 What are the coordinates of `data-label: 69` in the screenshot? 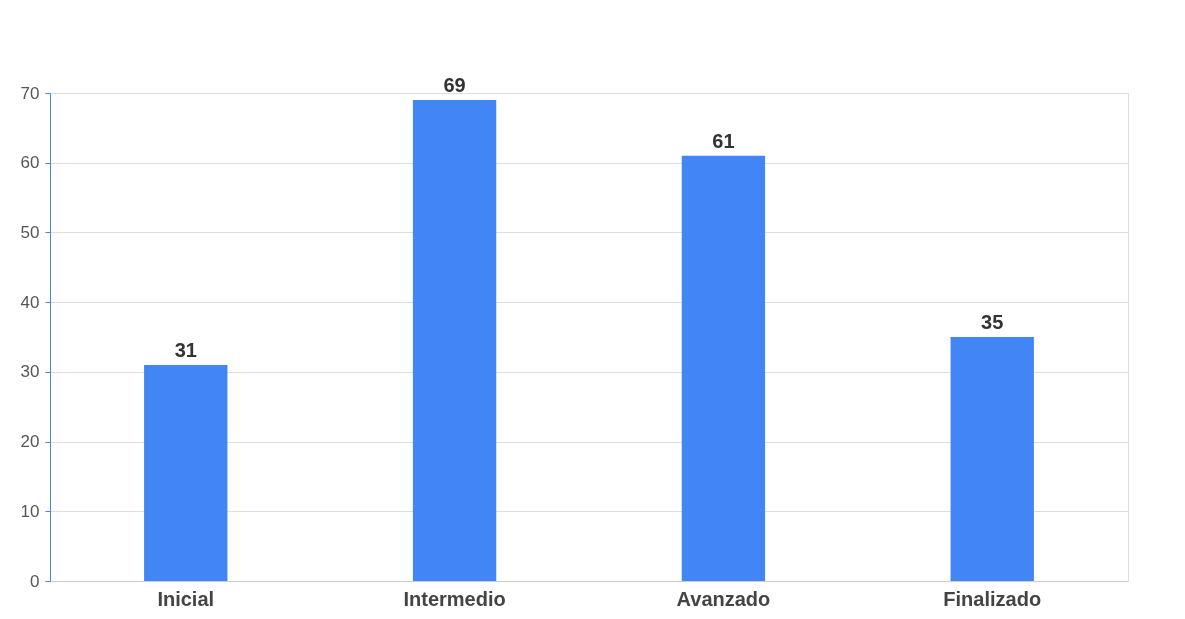 It's located at (454, 84).